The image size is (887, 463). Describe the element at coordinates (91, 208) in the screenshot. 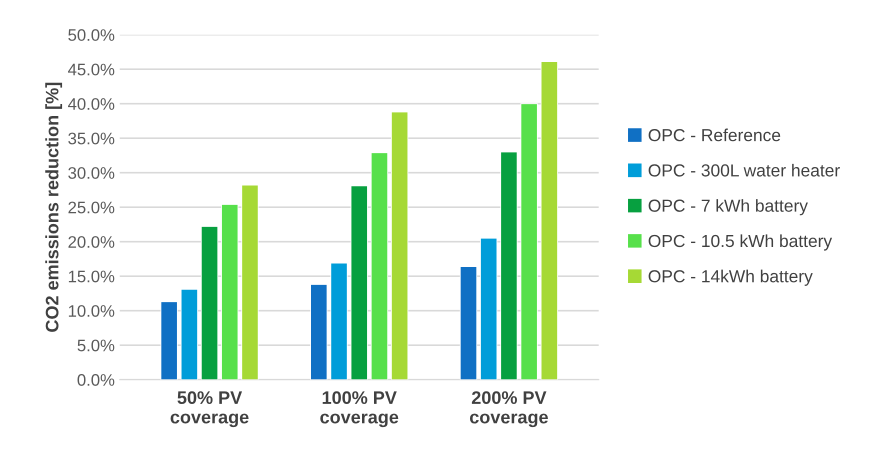

I see `y-tick-label: 25.0%` at that location.